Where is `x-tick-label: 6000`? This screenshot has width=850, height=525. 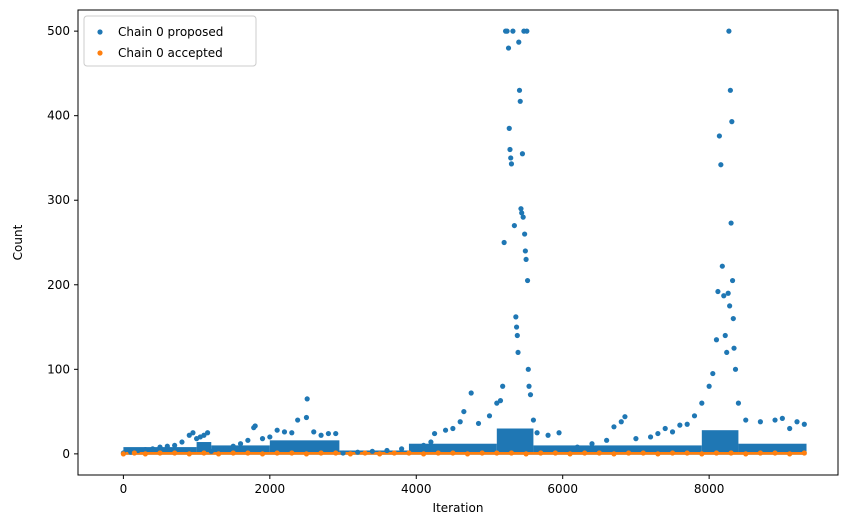 x-tick-label: 6000 is located at coordinates (562, 489).